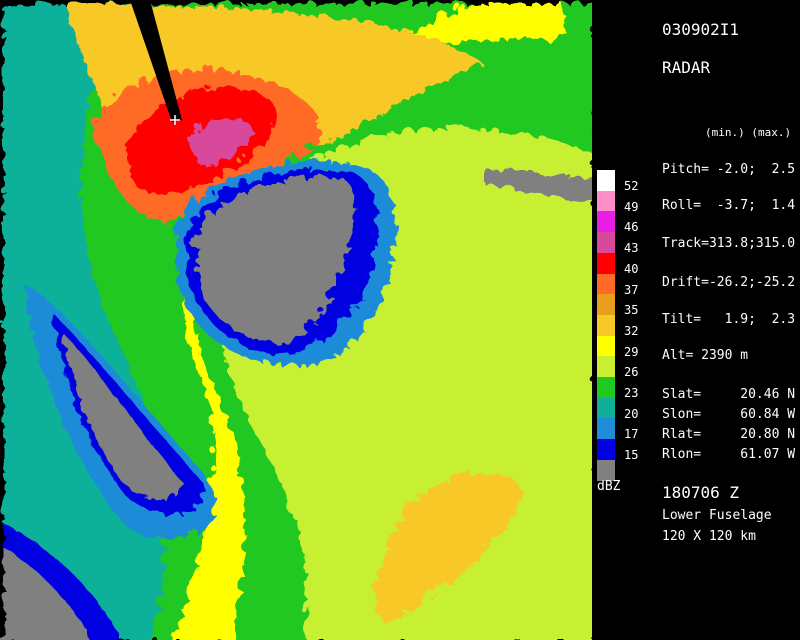 The height and width of the screenshot is (640, 800). Describe the element at coordinates (631, 268) in the screenshot. I see `legend-label: 40` at that location.